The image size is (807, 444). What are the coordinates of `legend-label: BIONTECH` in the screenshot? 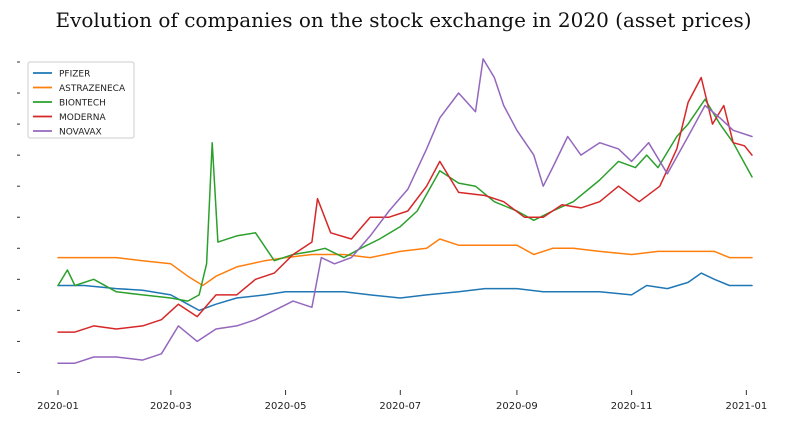 It's located at (82, 104).